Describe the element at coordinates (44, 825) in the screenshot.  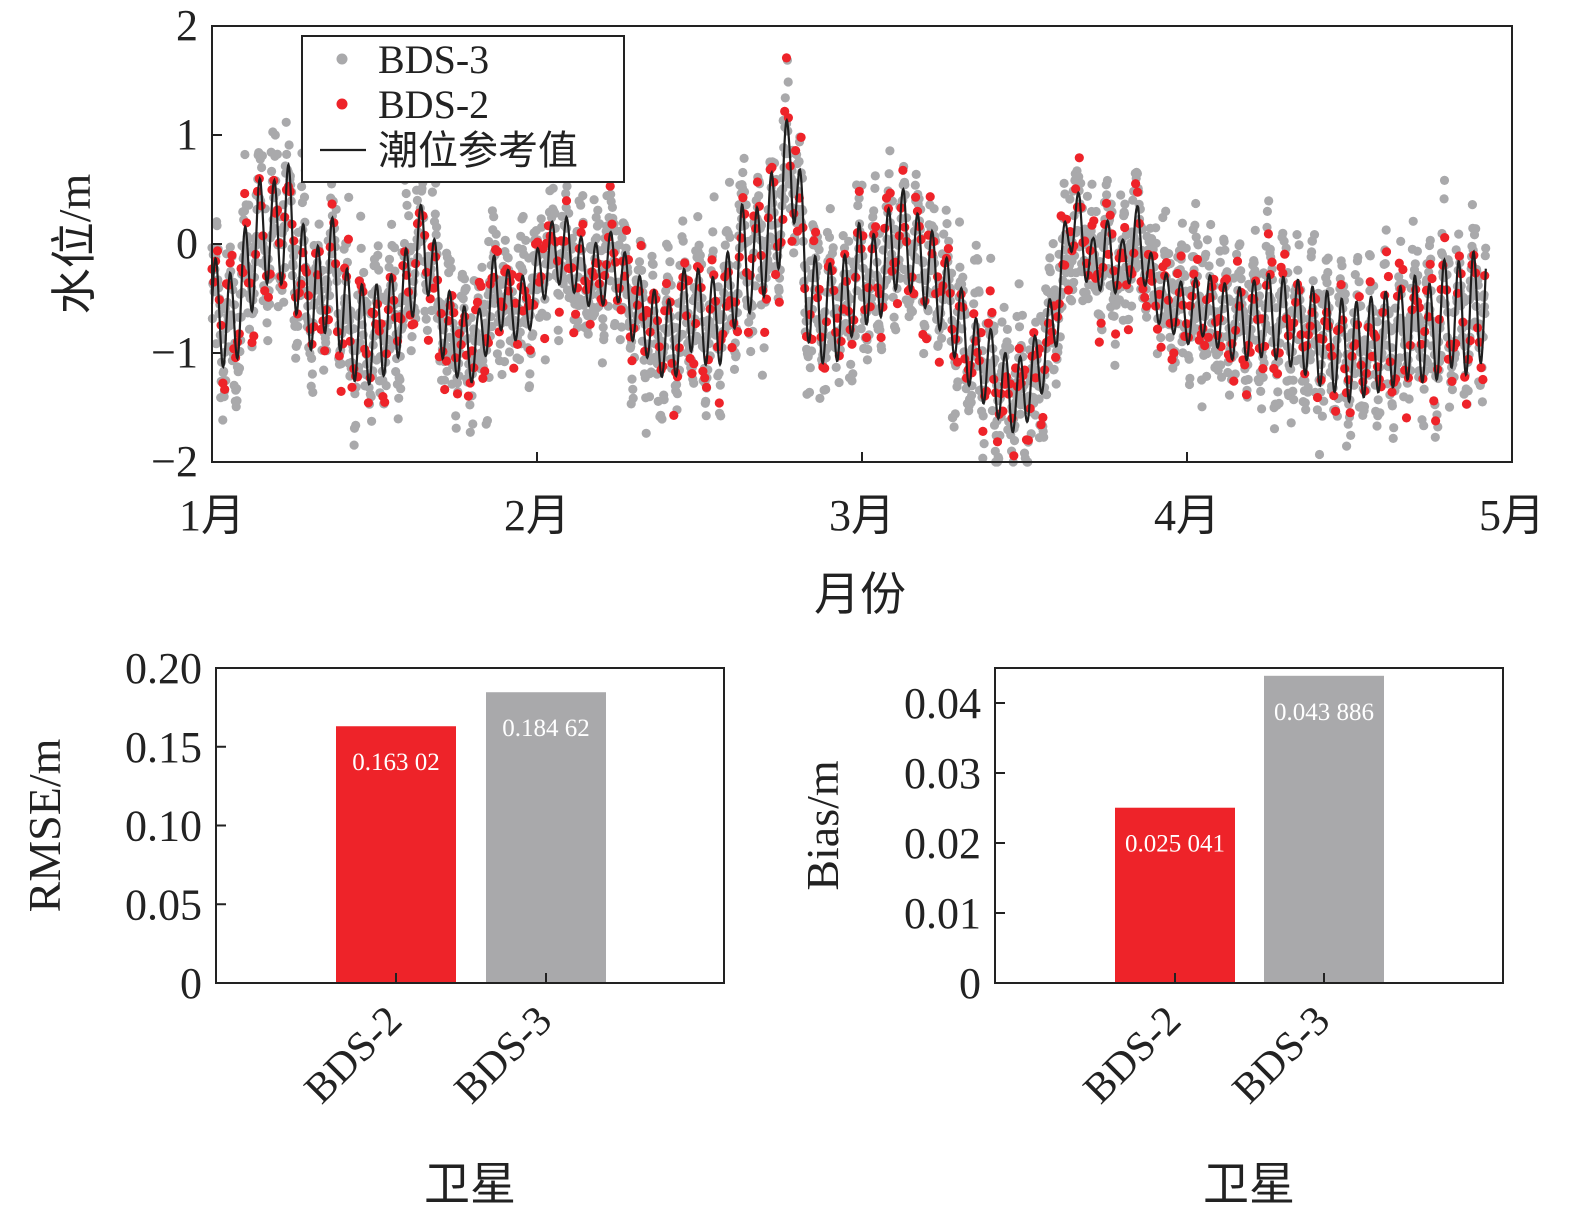
I see `y-axis-title: RMSE/m` at that location.